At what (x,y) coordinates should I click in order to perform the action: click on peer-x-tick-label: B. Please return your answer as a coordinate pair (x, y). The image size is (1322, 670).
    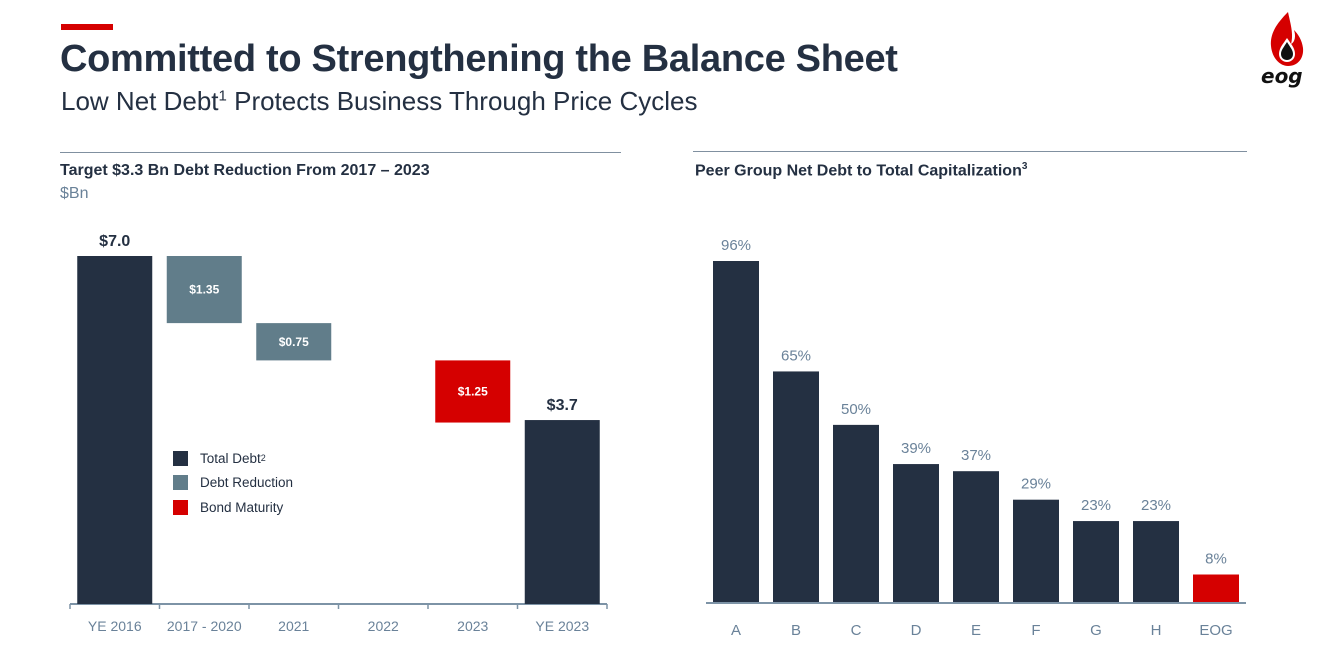
    Looking at the image, I should click on (796, 630).